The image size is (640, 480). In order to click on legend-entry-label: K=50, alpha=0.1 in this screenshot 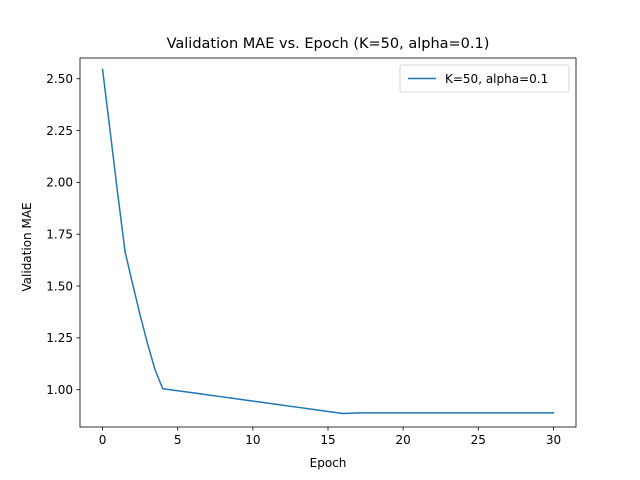, I will do `click(496, 79)`.